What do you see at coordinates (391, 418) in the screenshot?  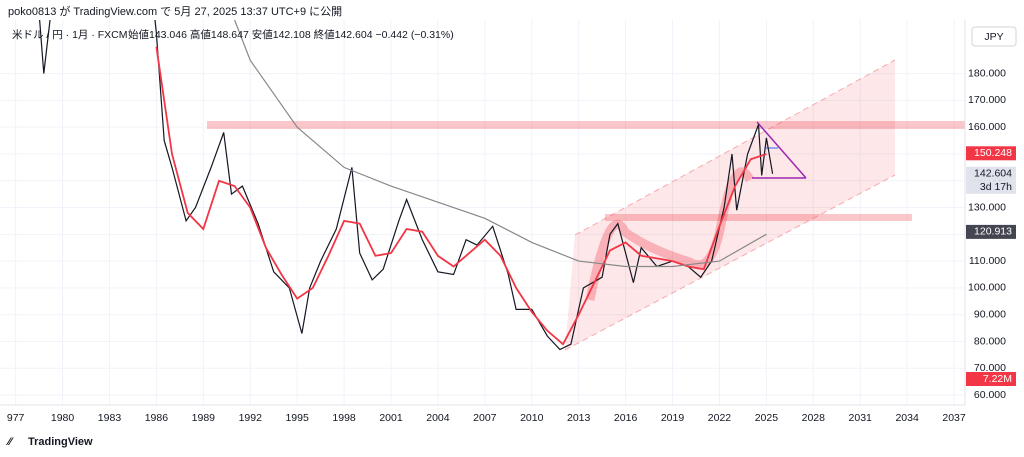 I see `x-tick-label: 2001` at bounding box center [391, 418].